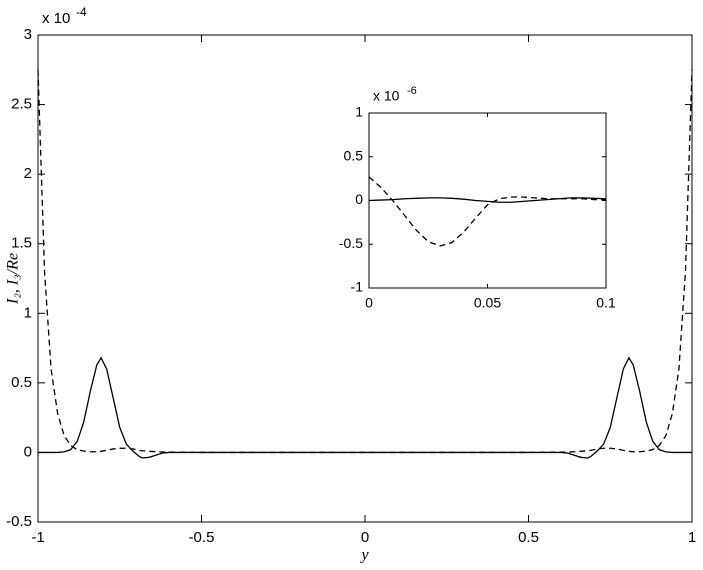 The image size is (703, 570). I want to click on y-tick-label: -1, so click(357, 287).